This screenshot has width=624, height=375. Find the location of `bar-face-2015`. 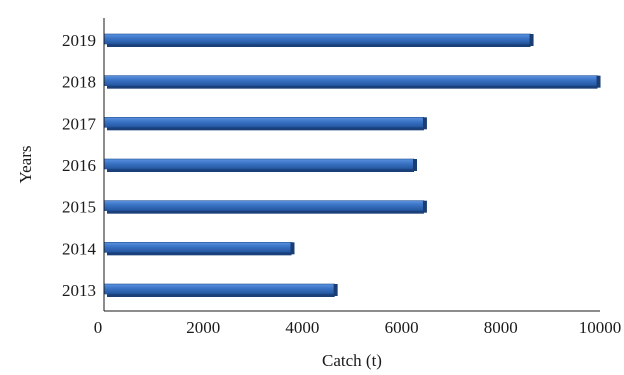

bar-face-2015 is located at coordinates (264, 205).